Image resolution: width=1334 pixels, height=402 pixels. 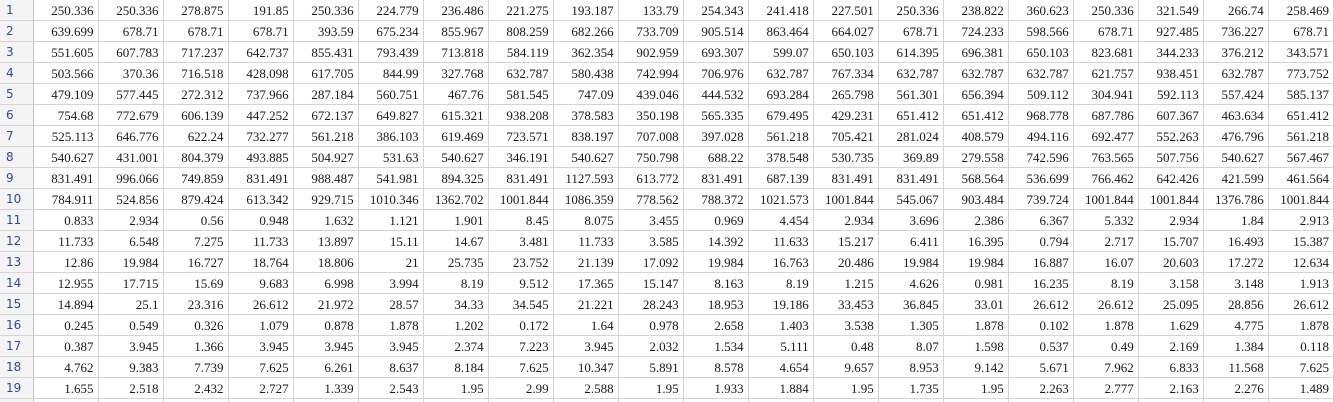 I want to click on table-cell: 15.217, so click(x=846, y=241).